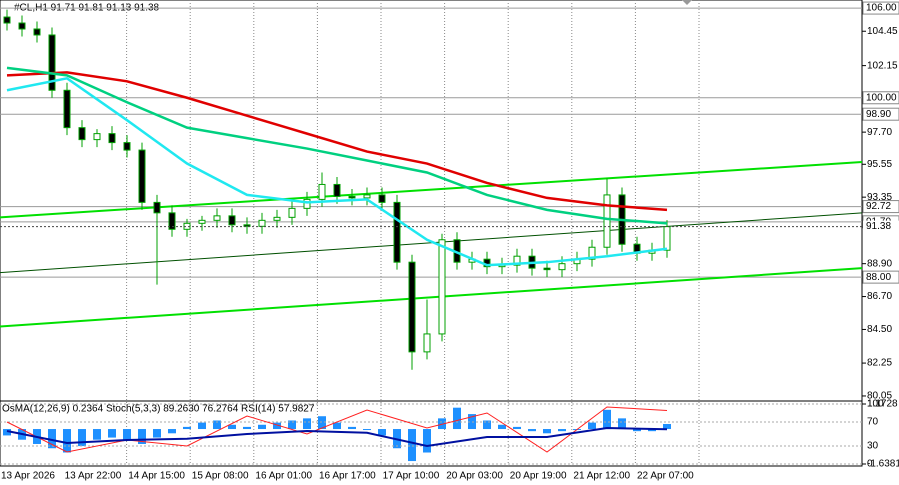 Image resolution: width=899 pixels, height=485 pixels. I want to click on time-label: 13 Apr 2026, so click(28, 476).